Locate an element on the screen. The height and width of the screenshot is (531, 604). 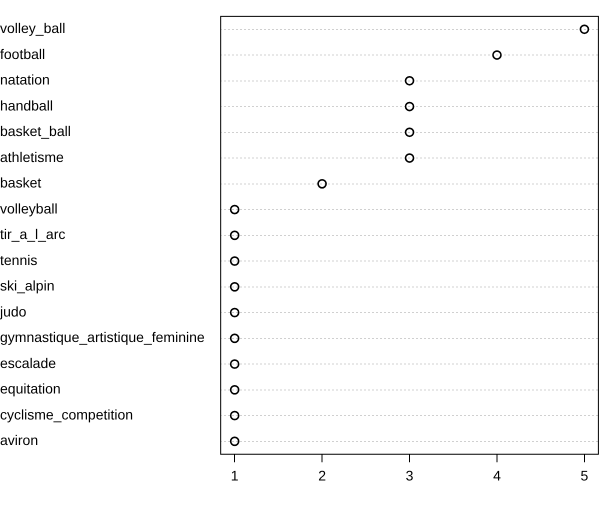
y-tick-label: athletisme is located at coordinates (32, 156).